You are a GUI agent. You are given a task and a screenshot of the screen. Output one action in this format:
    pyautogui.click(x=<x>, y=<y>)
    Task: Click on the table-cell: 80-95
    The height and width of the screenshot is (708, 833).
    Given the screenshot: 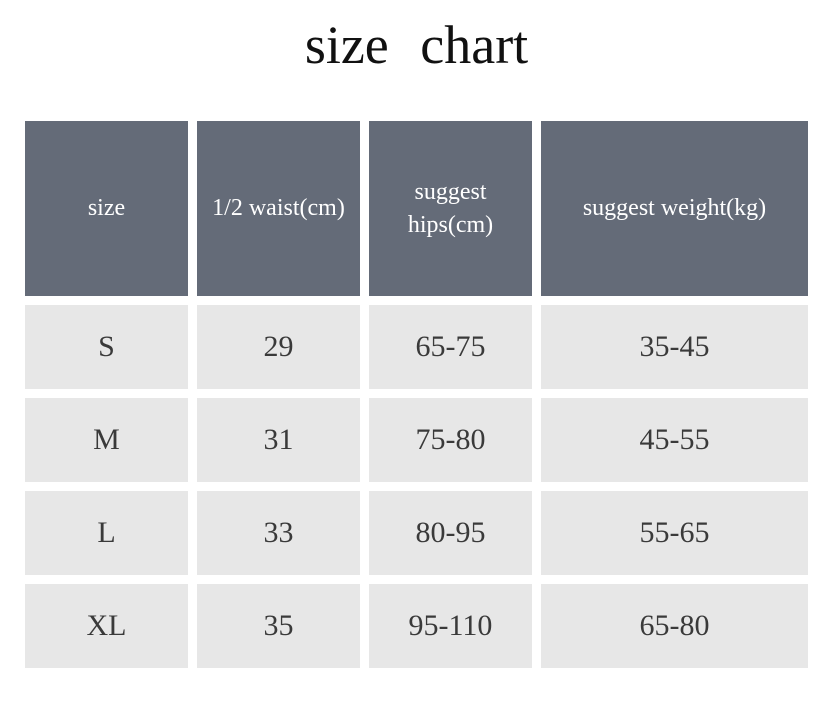 What is the action you would take?
    pyautogui.click(x=450, y=533)
    